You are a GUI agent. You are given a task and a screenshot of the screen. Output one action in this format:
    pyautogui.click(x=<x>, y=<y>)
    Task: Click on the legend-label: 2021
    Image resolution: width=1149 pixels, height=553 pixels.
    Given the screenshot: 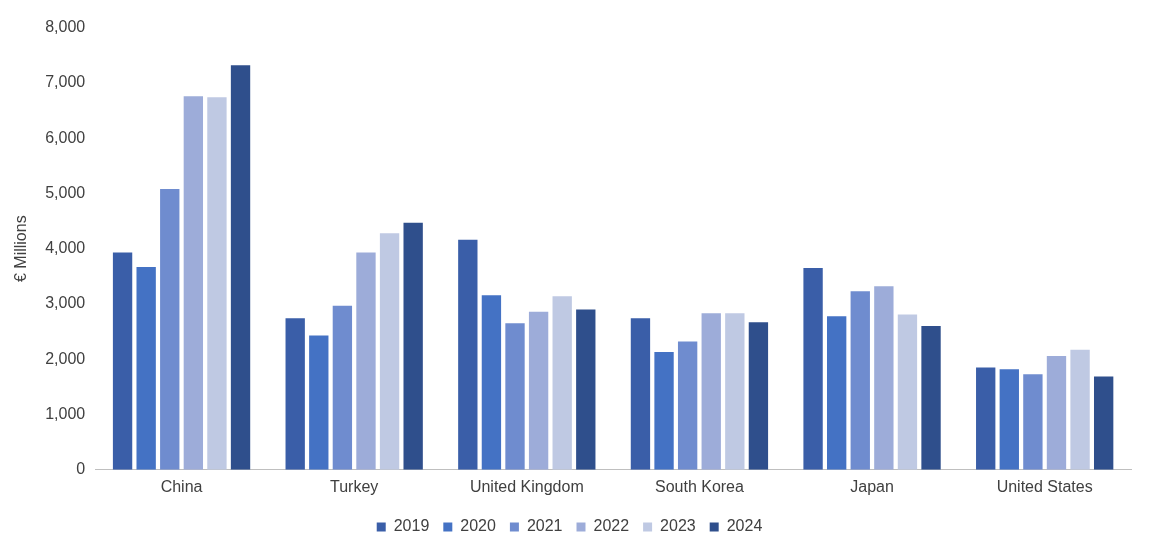 What is the action you would take?
    pyautogui.click(x=544, y=526)
    